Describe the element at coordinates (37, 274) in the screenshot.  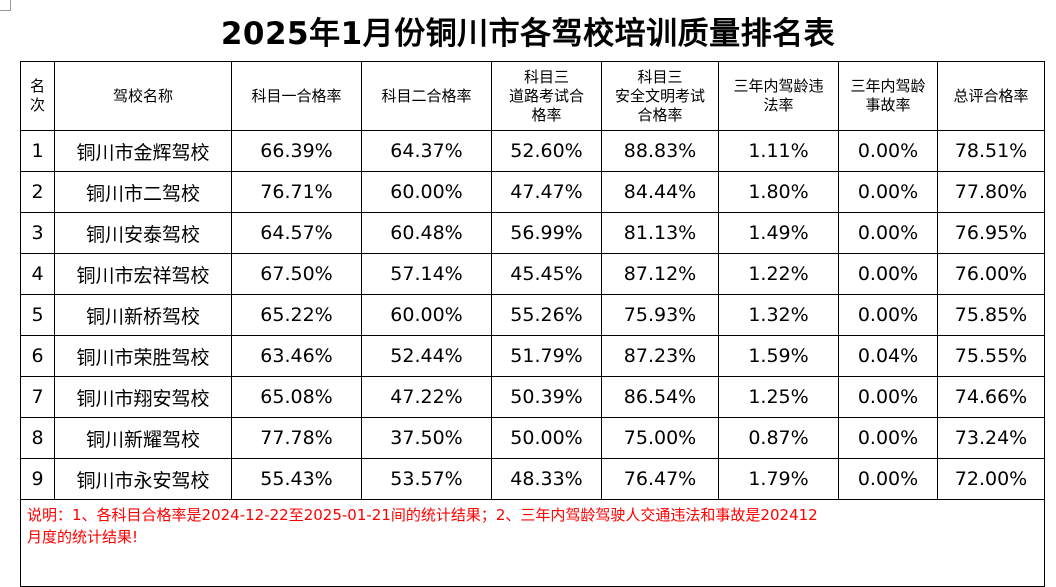
I see `rank-cell: 4` at that location.